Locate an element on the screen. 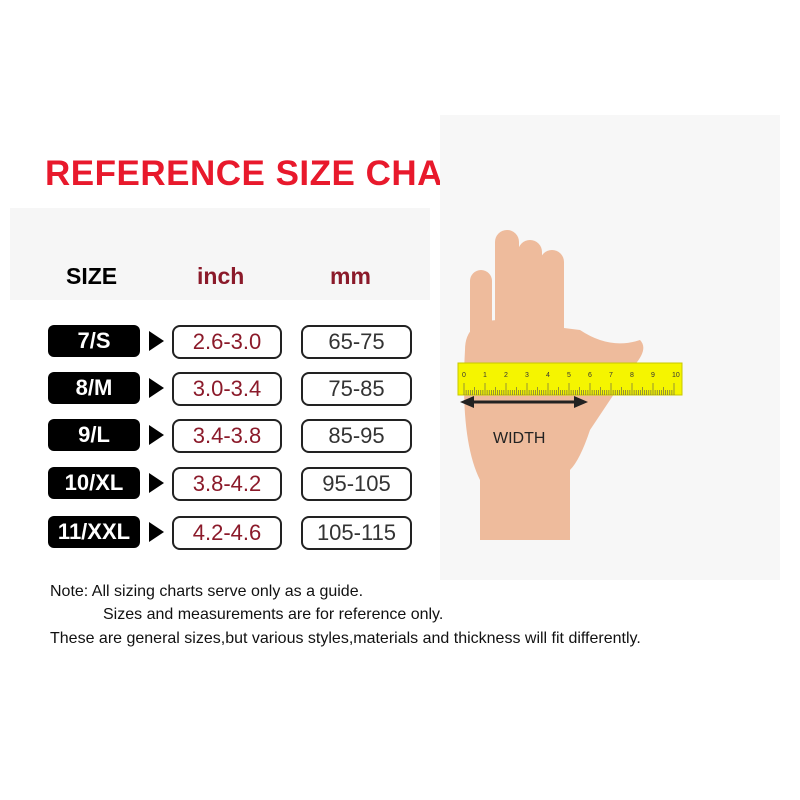 The width and height of the screenshot is (800, 800). ruler-tick-label: 5 is located at coordinates (569, 375).